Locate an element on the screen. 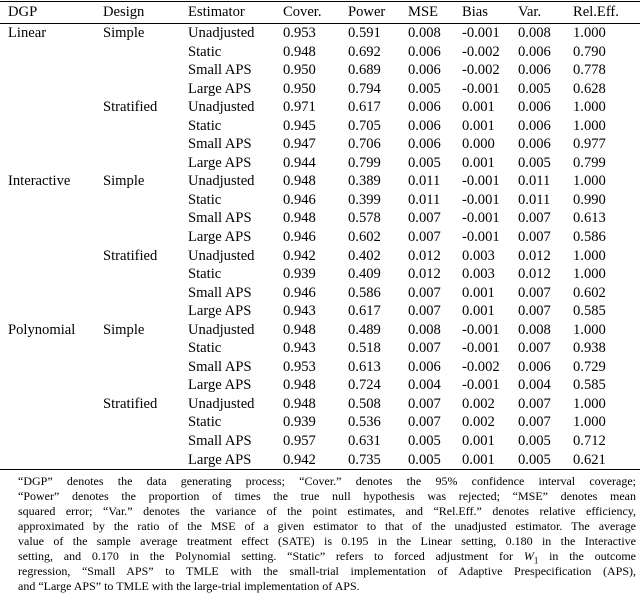  footnote-line-6-text-end: in the outcome is located at coordinates (587, 556).